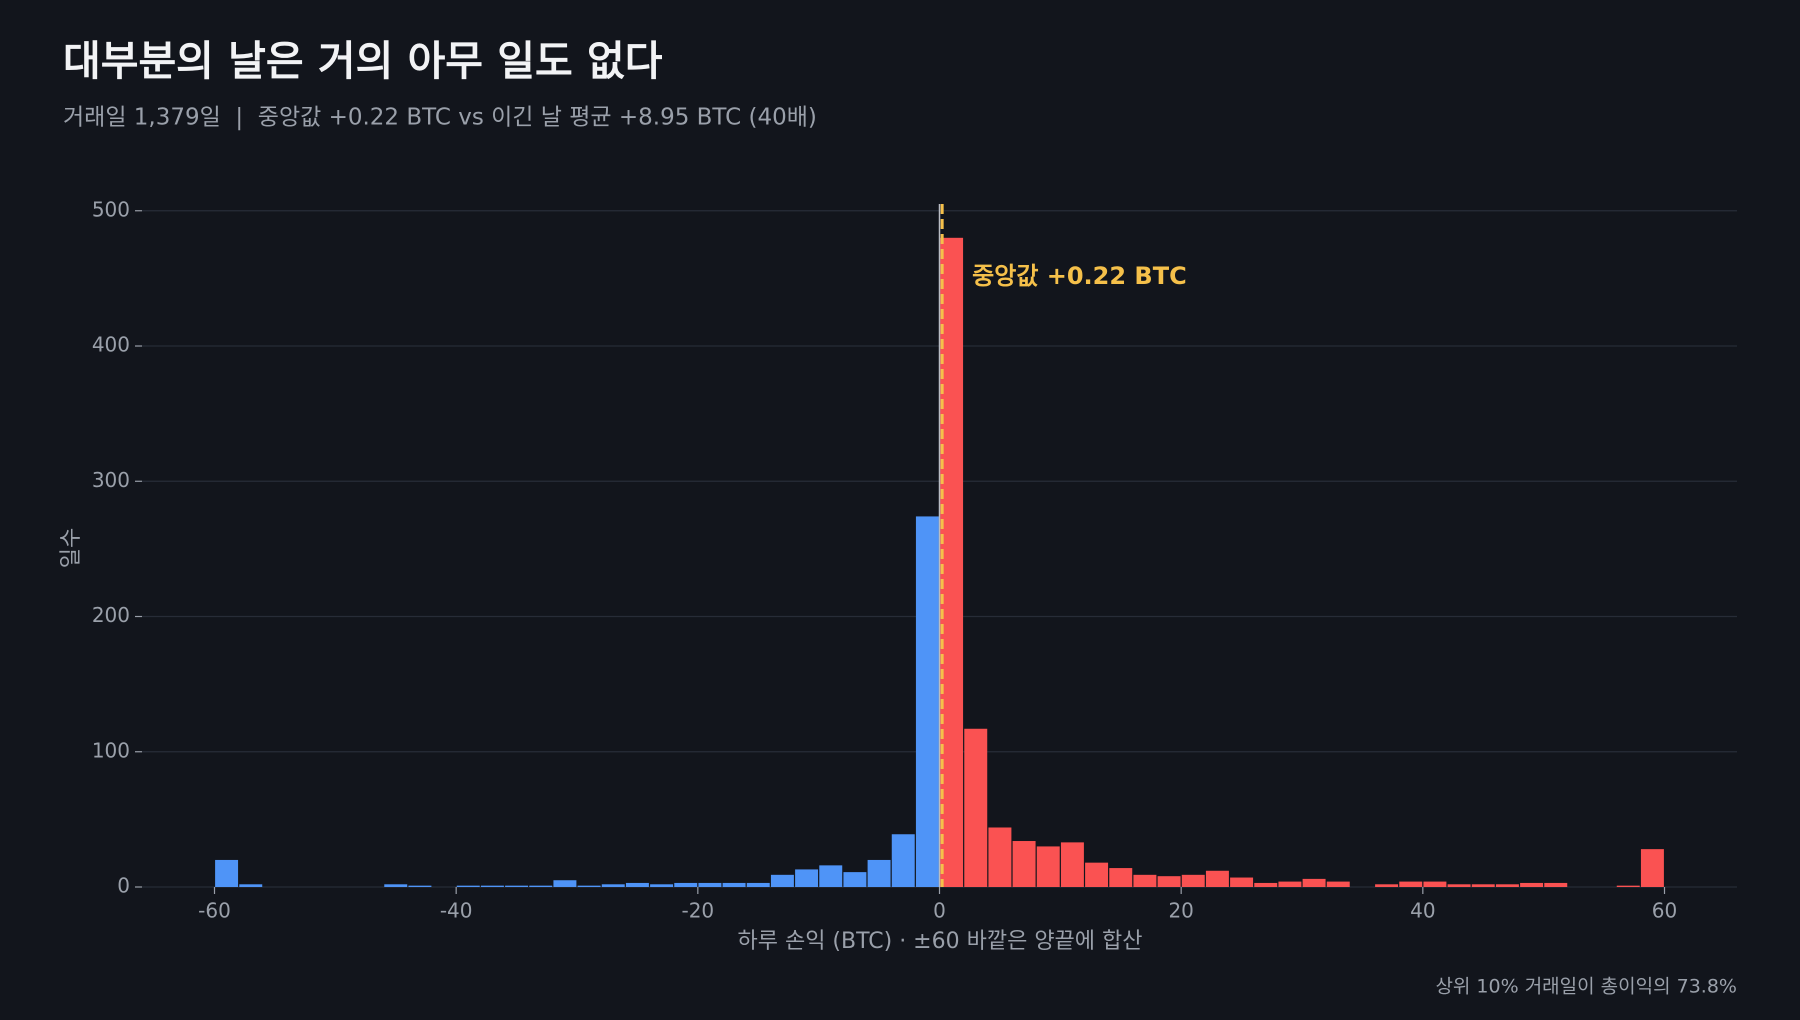  I want to click on y-tick-label: 400, so click(111, 345).